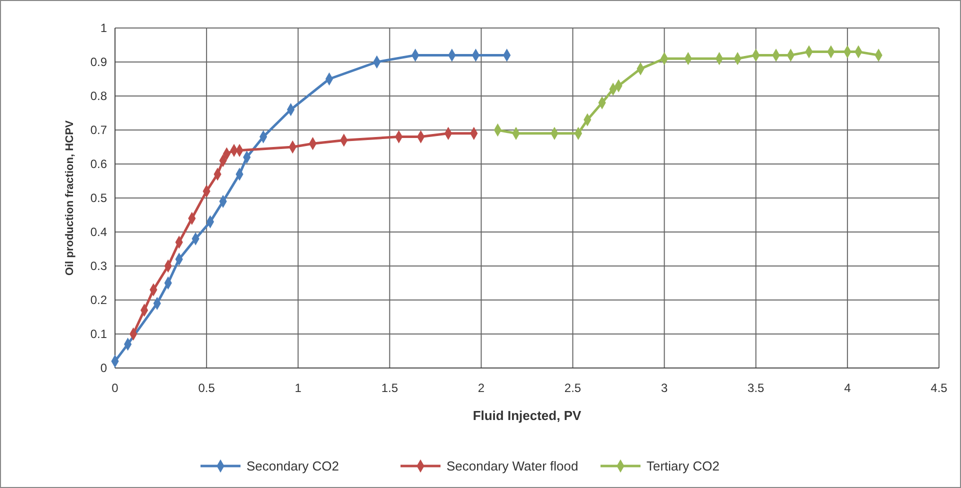  What do you see at coordinates (99, 62) in the screenshot?
I see `y-tick-label: 0.9` at bounding box center [99, 62].